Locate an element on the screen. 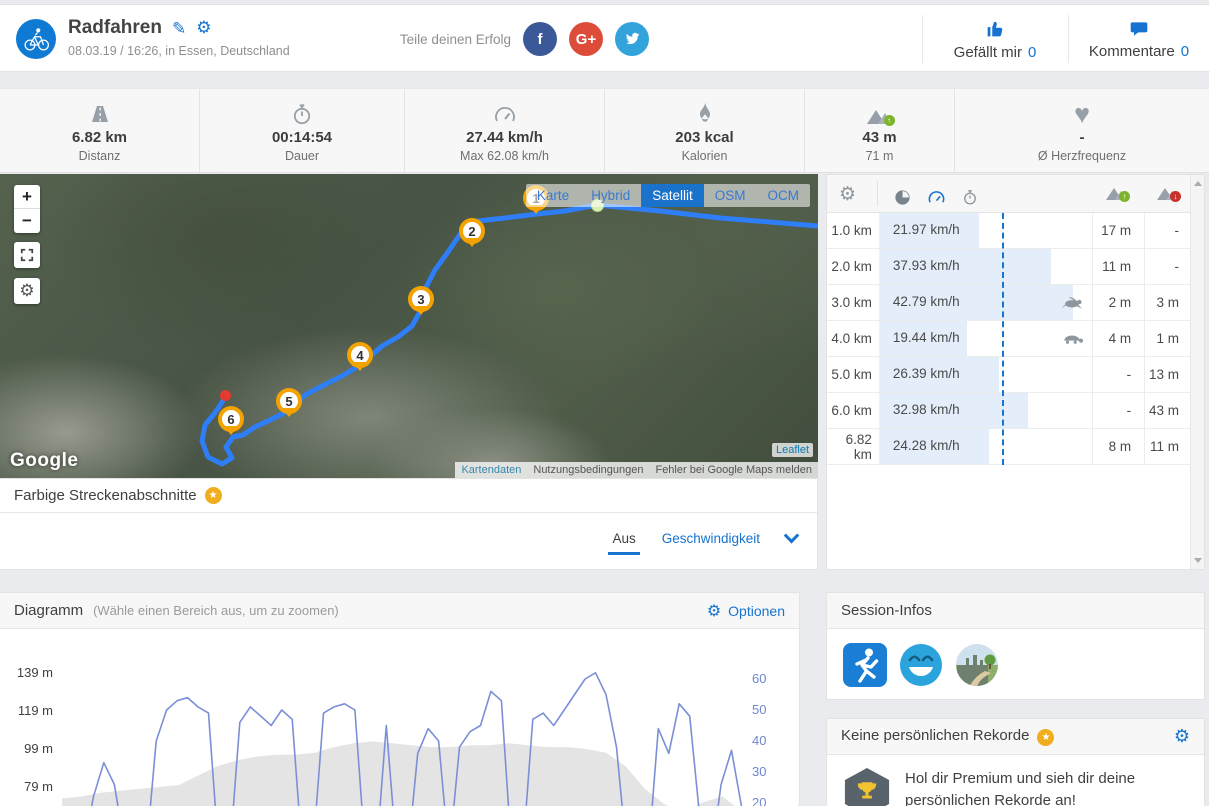 The height and width of the screenshot is (806, 1209). tab-speed is located at coordinates (936, 199).